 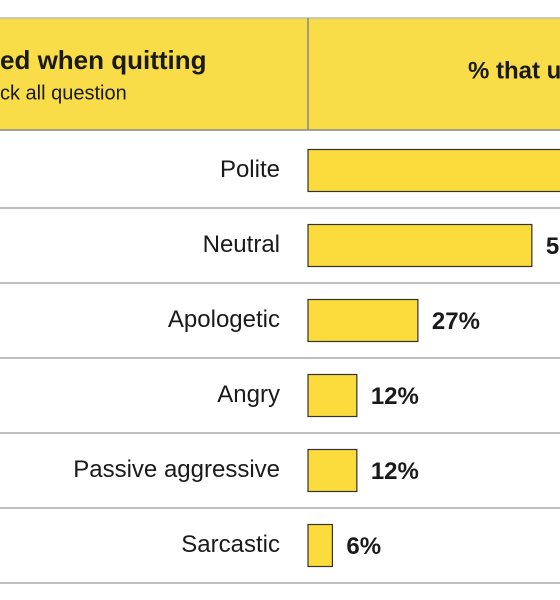 What do you see at coordinates (241, 244) in the screenshot?
I see `category-label: Neutral` at bounding box center [241, 244].